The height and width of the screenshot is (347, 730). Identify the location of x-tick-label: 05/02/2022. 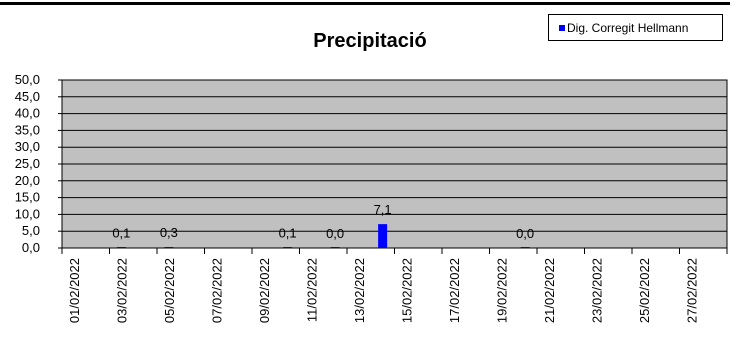
(169, 290).